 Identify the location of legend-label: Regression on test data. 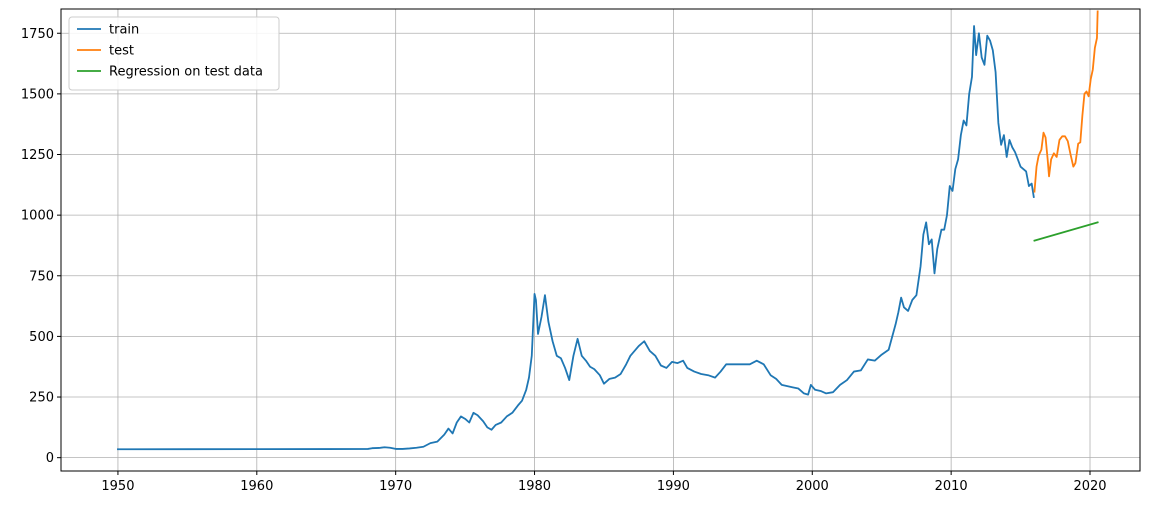
(186, 72).